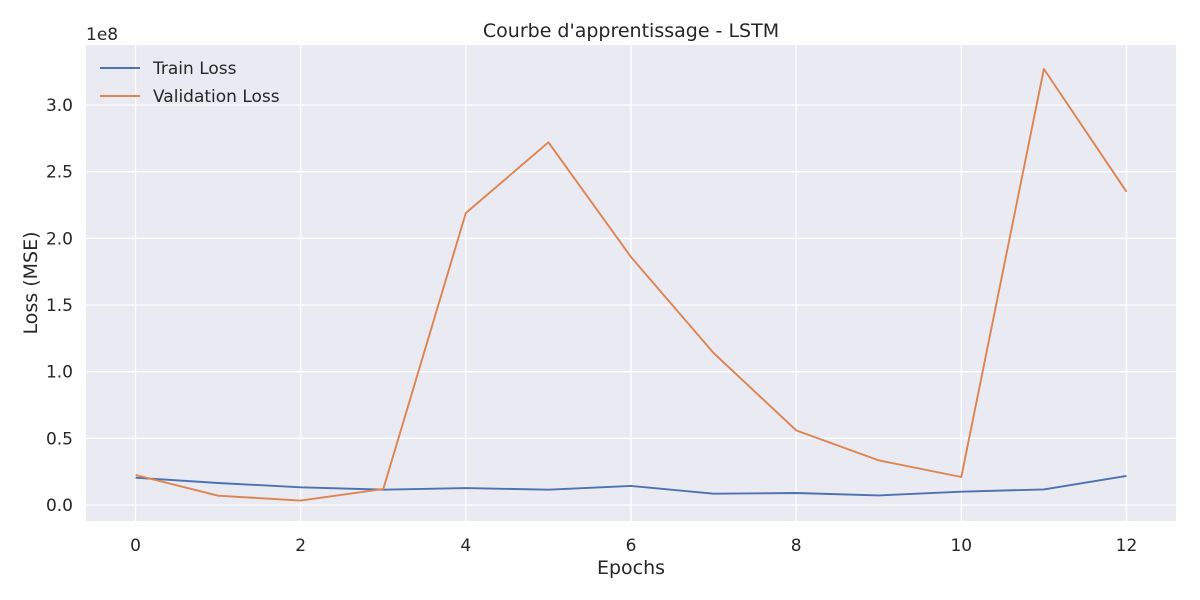  What do you see at coordinates (135, 546) in the screenshot?
I see `x-tick-label: 0` at bounding box center [135, 546].